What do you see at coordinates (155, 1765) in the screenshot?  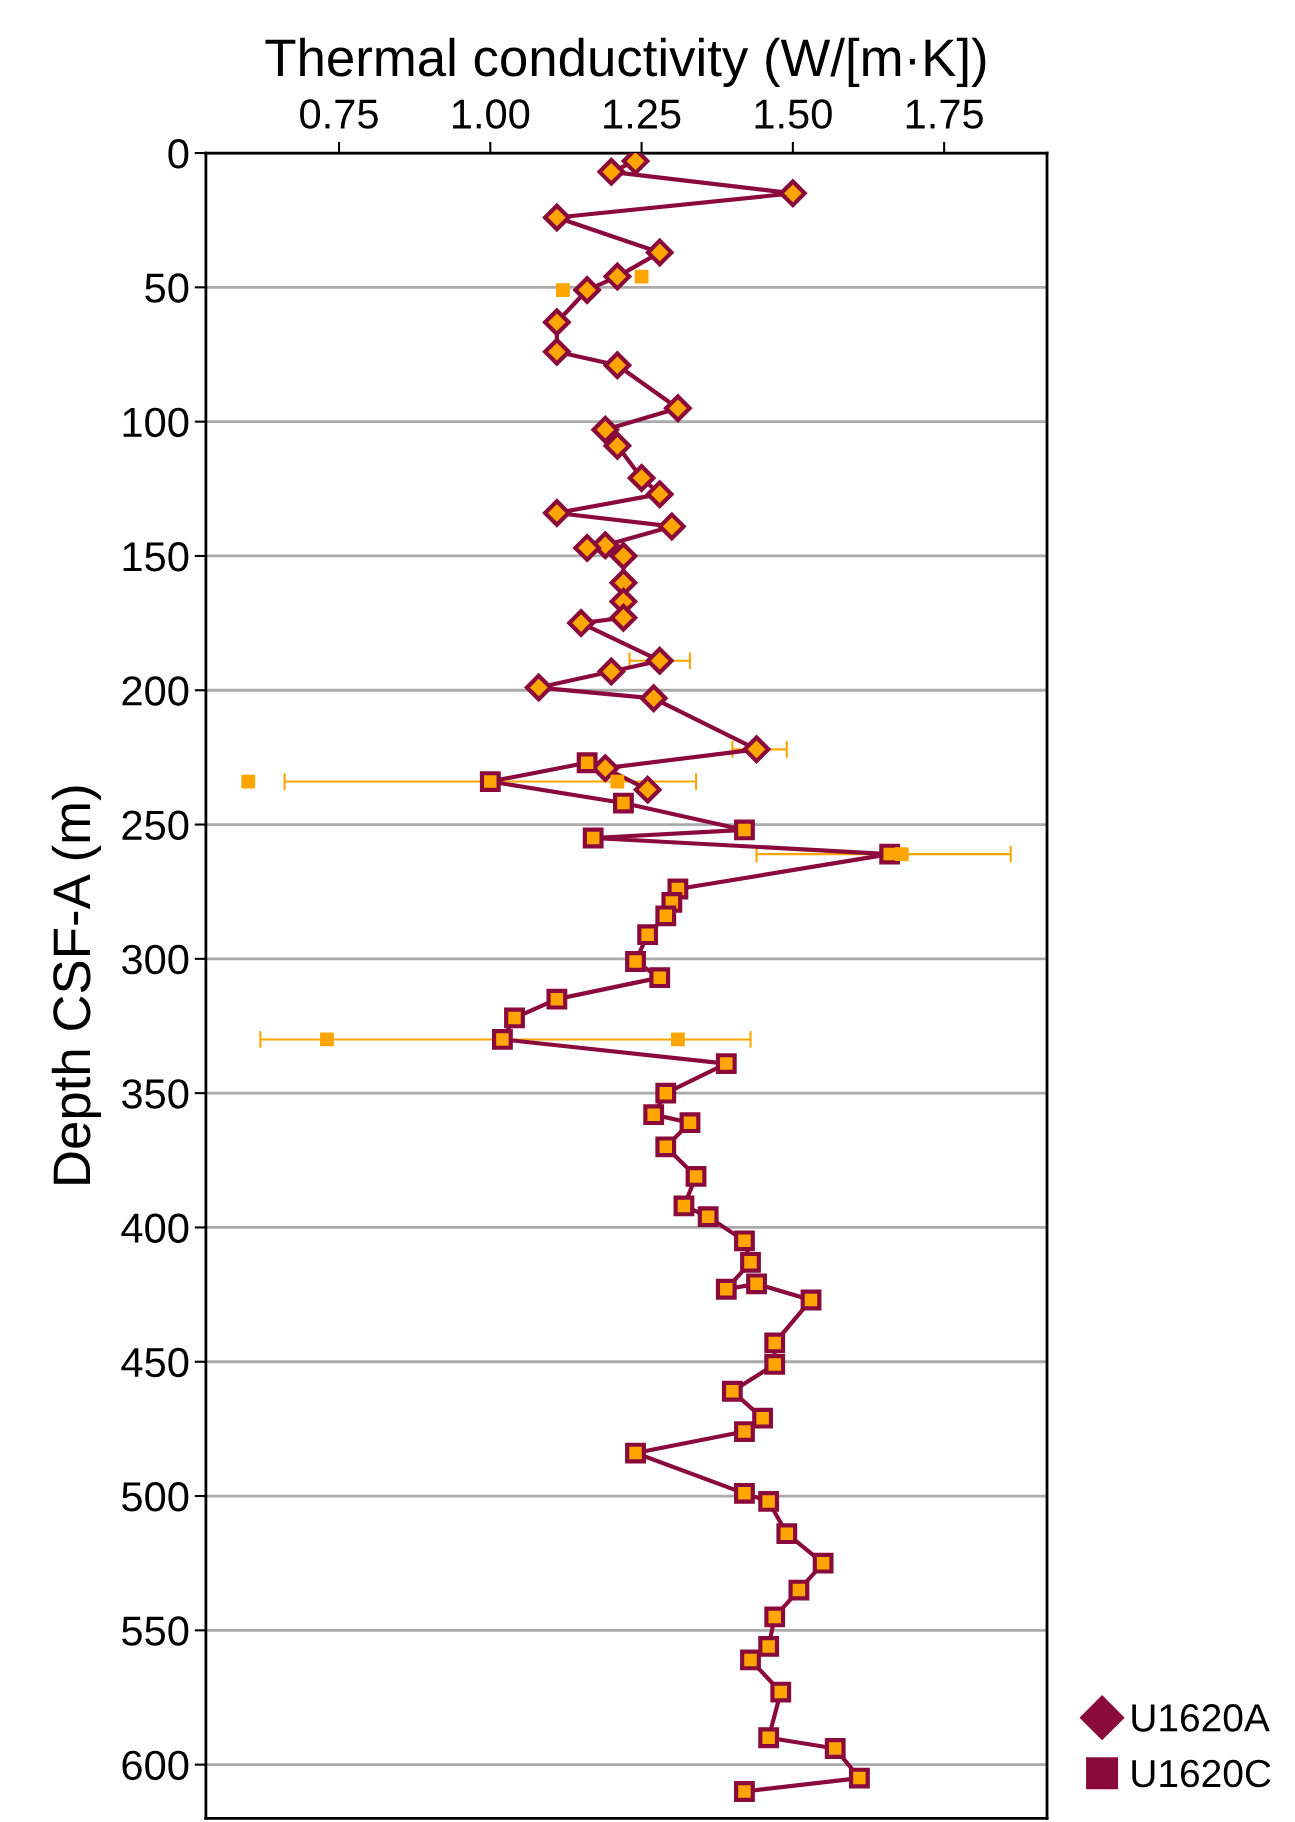 I see `y-tick-label: 600` at bounding box center [155, 1765].